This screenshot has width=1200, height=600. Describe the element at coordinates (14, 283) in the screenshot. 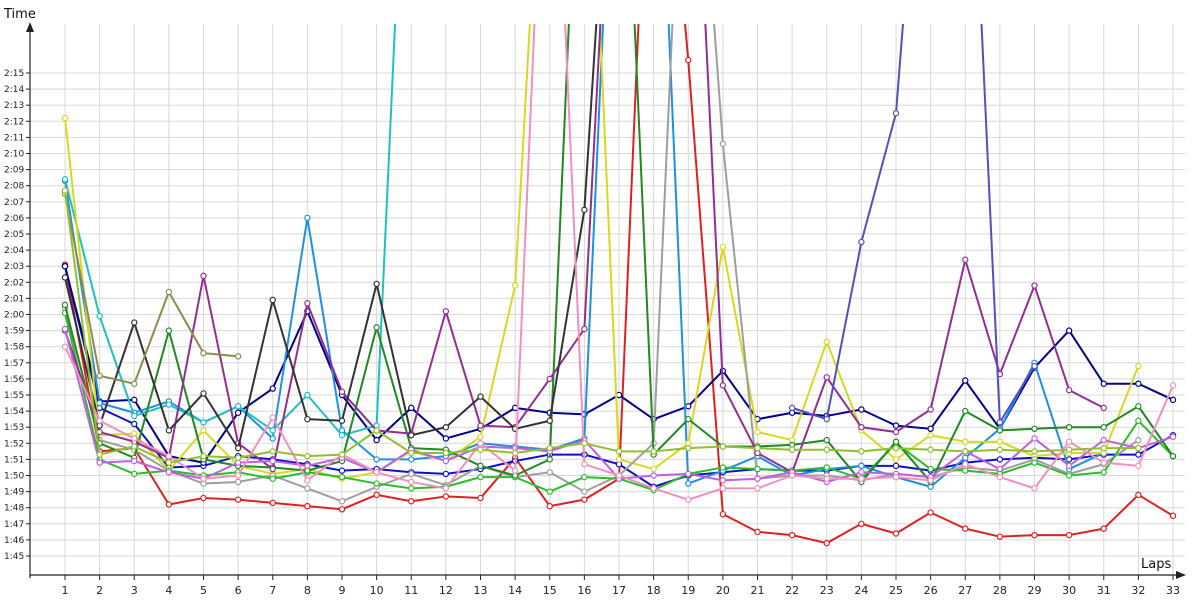

I see `y-tick-label: 2:02` at that location.